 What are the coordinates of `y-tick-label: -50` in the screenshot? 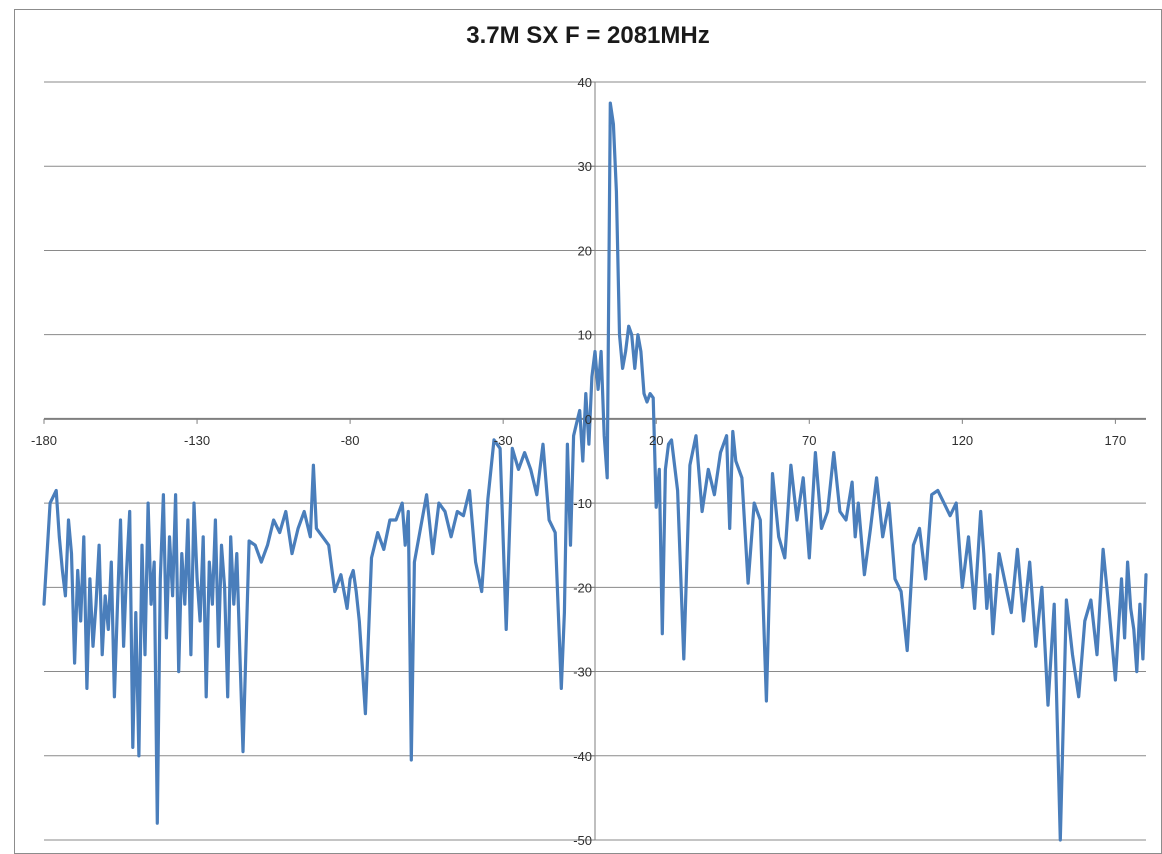 It's located at (582, 840).